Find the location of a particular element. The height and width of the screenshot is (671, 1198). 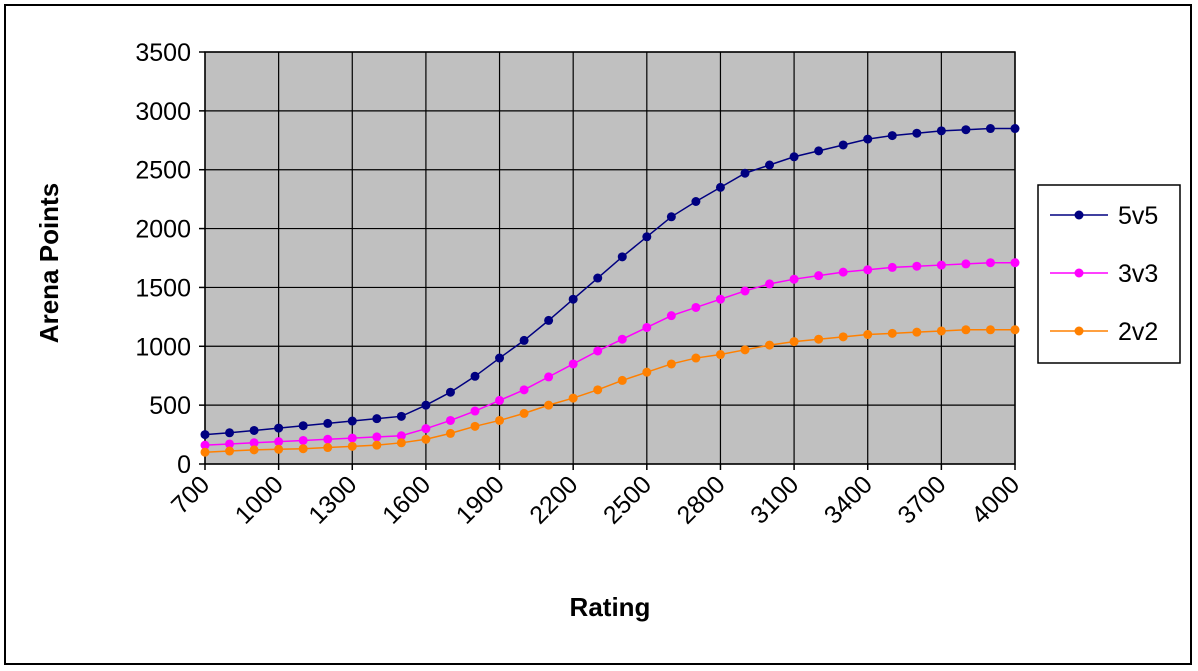

y-tick-label: 3500 is located at coordinates (163, 53).